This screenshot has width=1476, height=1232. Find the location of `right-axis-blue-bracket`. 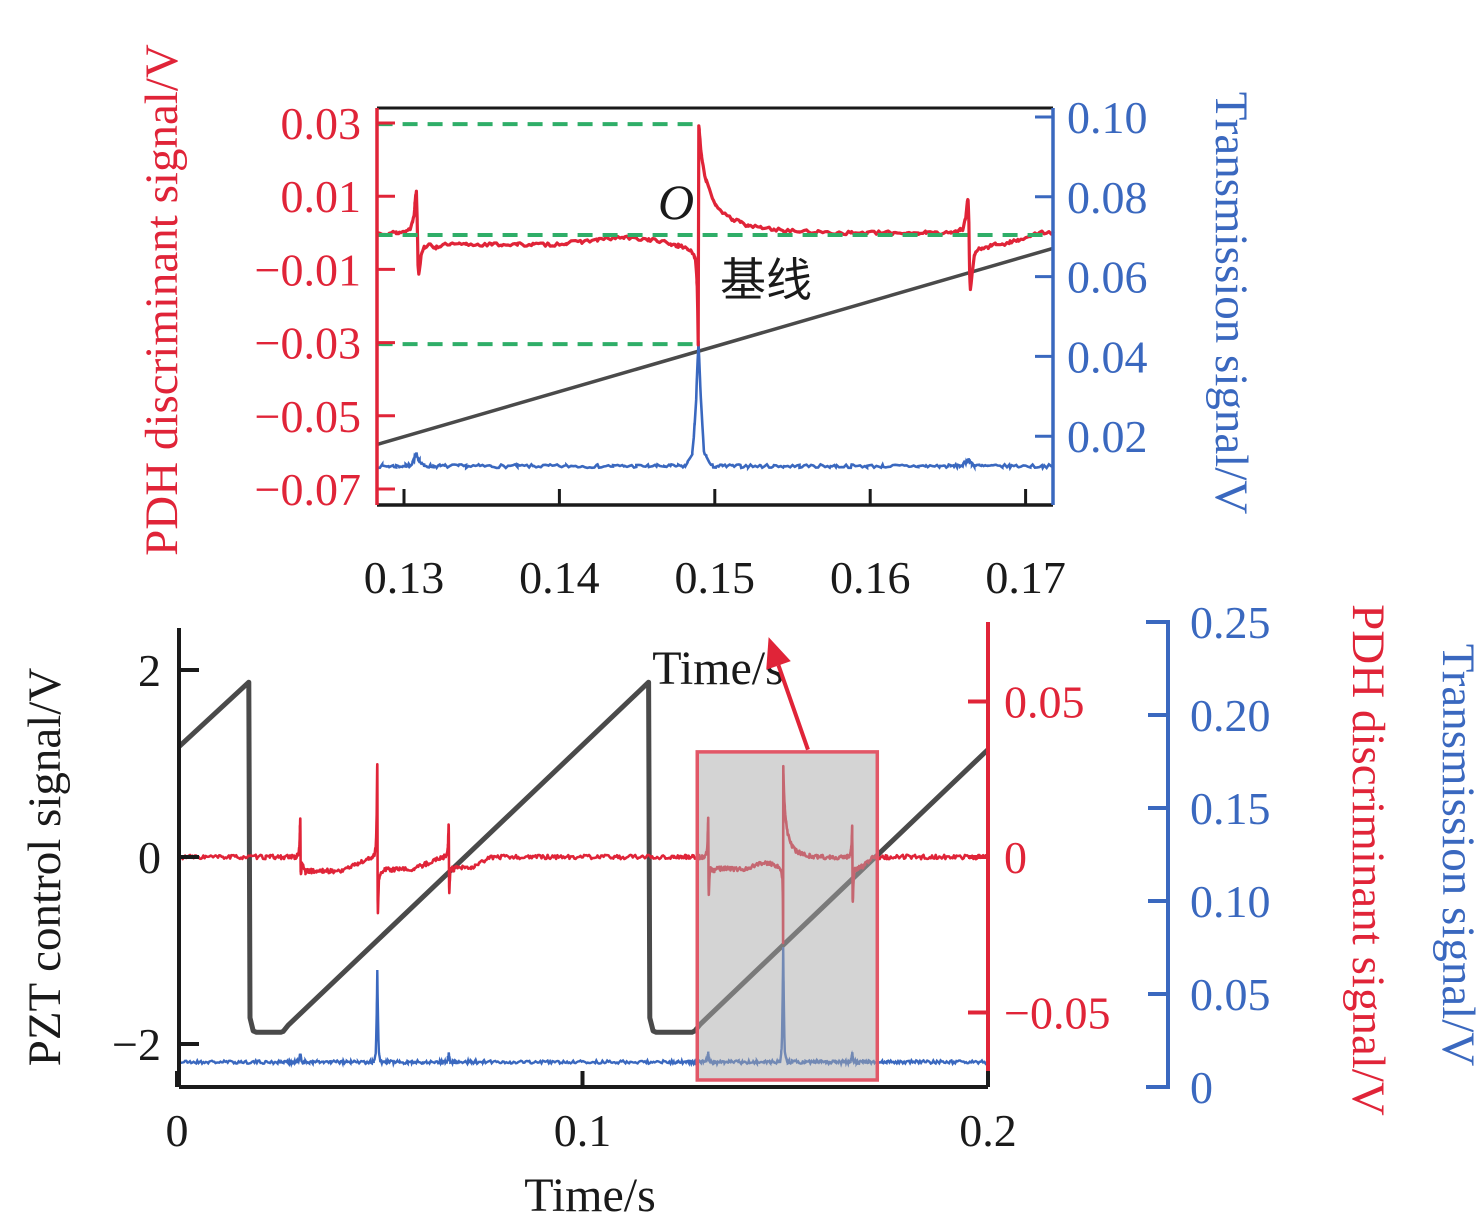

right-axis-blue-bracket is located at coordinates (1158, 854).